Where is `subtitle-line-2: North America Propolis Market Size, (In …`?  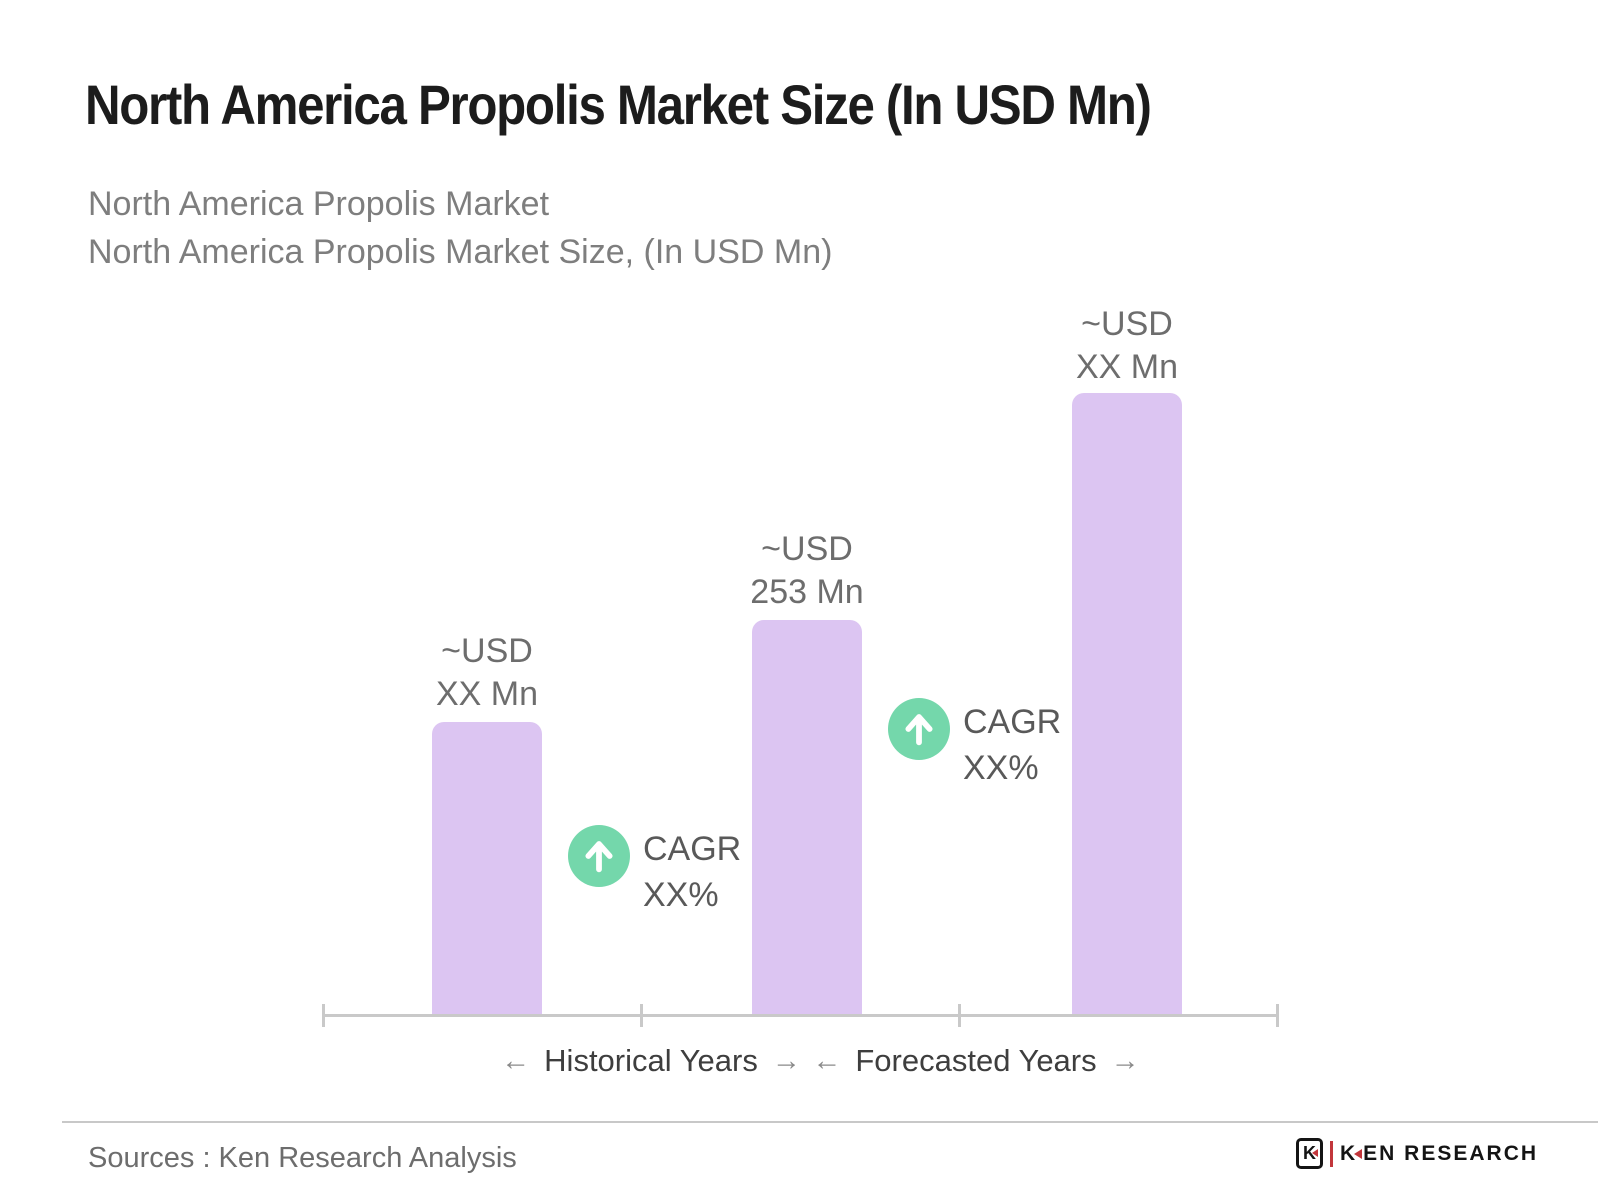 subtitle-line-2: North America Propolis Market Size, (In … is located at coordinates (460, 252).